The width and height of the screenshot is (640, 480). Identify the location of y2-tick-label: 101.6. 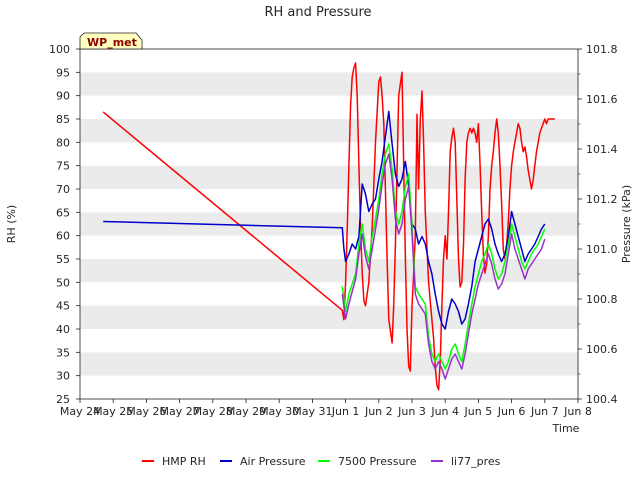
(602, 99).